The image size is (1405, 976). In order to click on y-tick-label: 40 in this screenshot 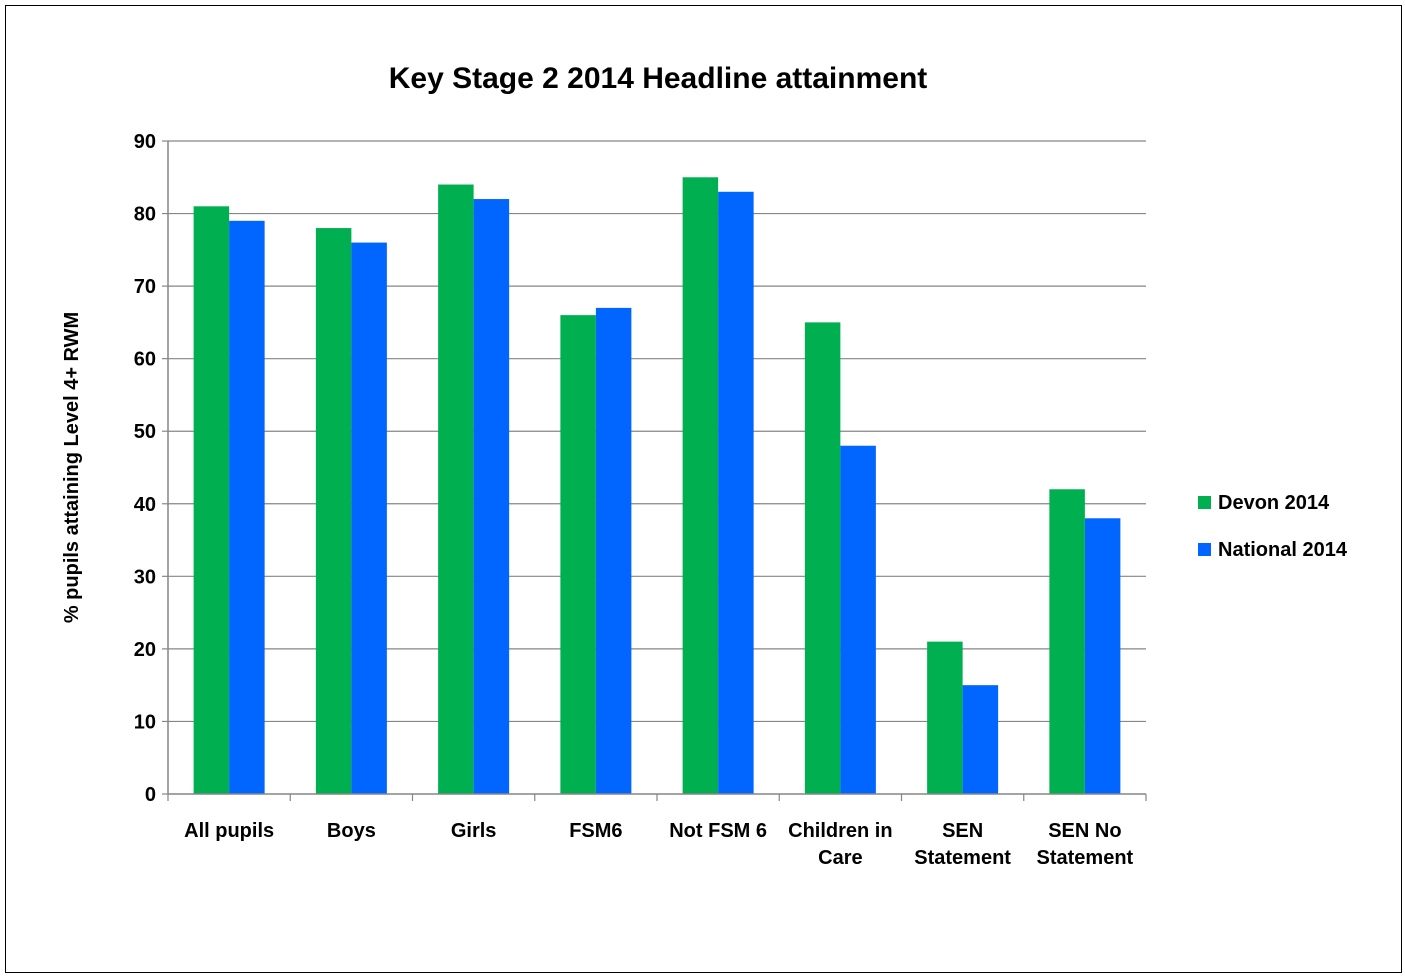, I will do `click(145, 505)`.